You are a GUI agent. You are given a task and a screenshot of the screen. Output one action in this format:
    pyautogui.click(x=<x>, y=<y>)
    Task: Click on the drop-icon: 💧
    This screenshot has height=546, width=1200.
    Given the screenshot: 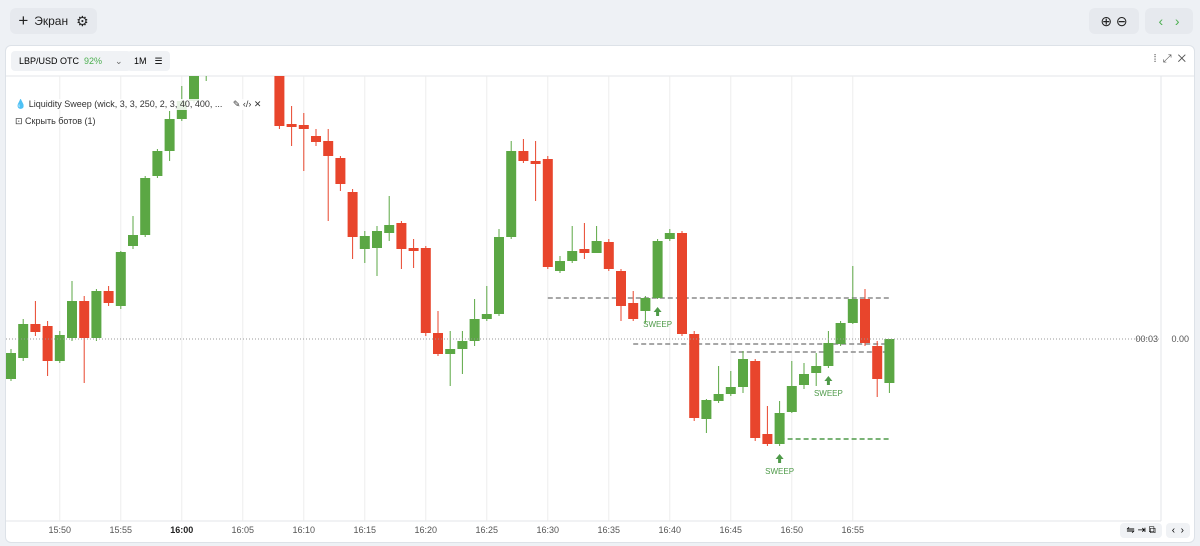 What is the action you would take?
    pyautogui.click(x=21, y=104)
    